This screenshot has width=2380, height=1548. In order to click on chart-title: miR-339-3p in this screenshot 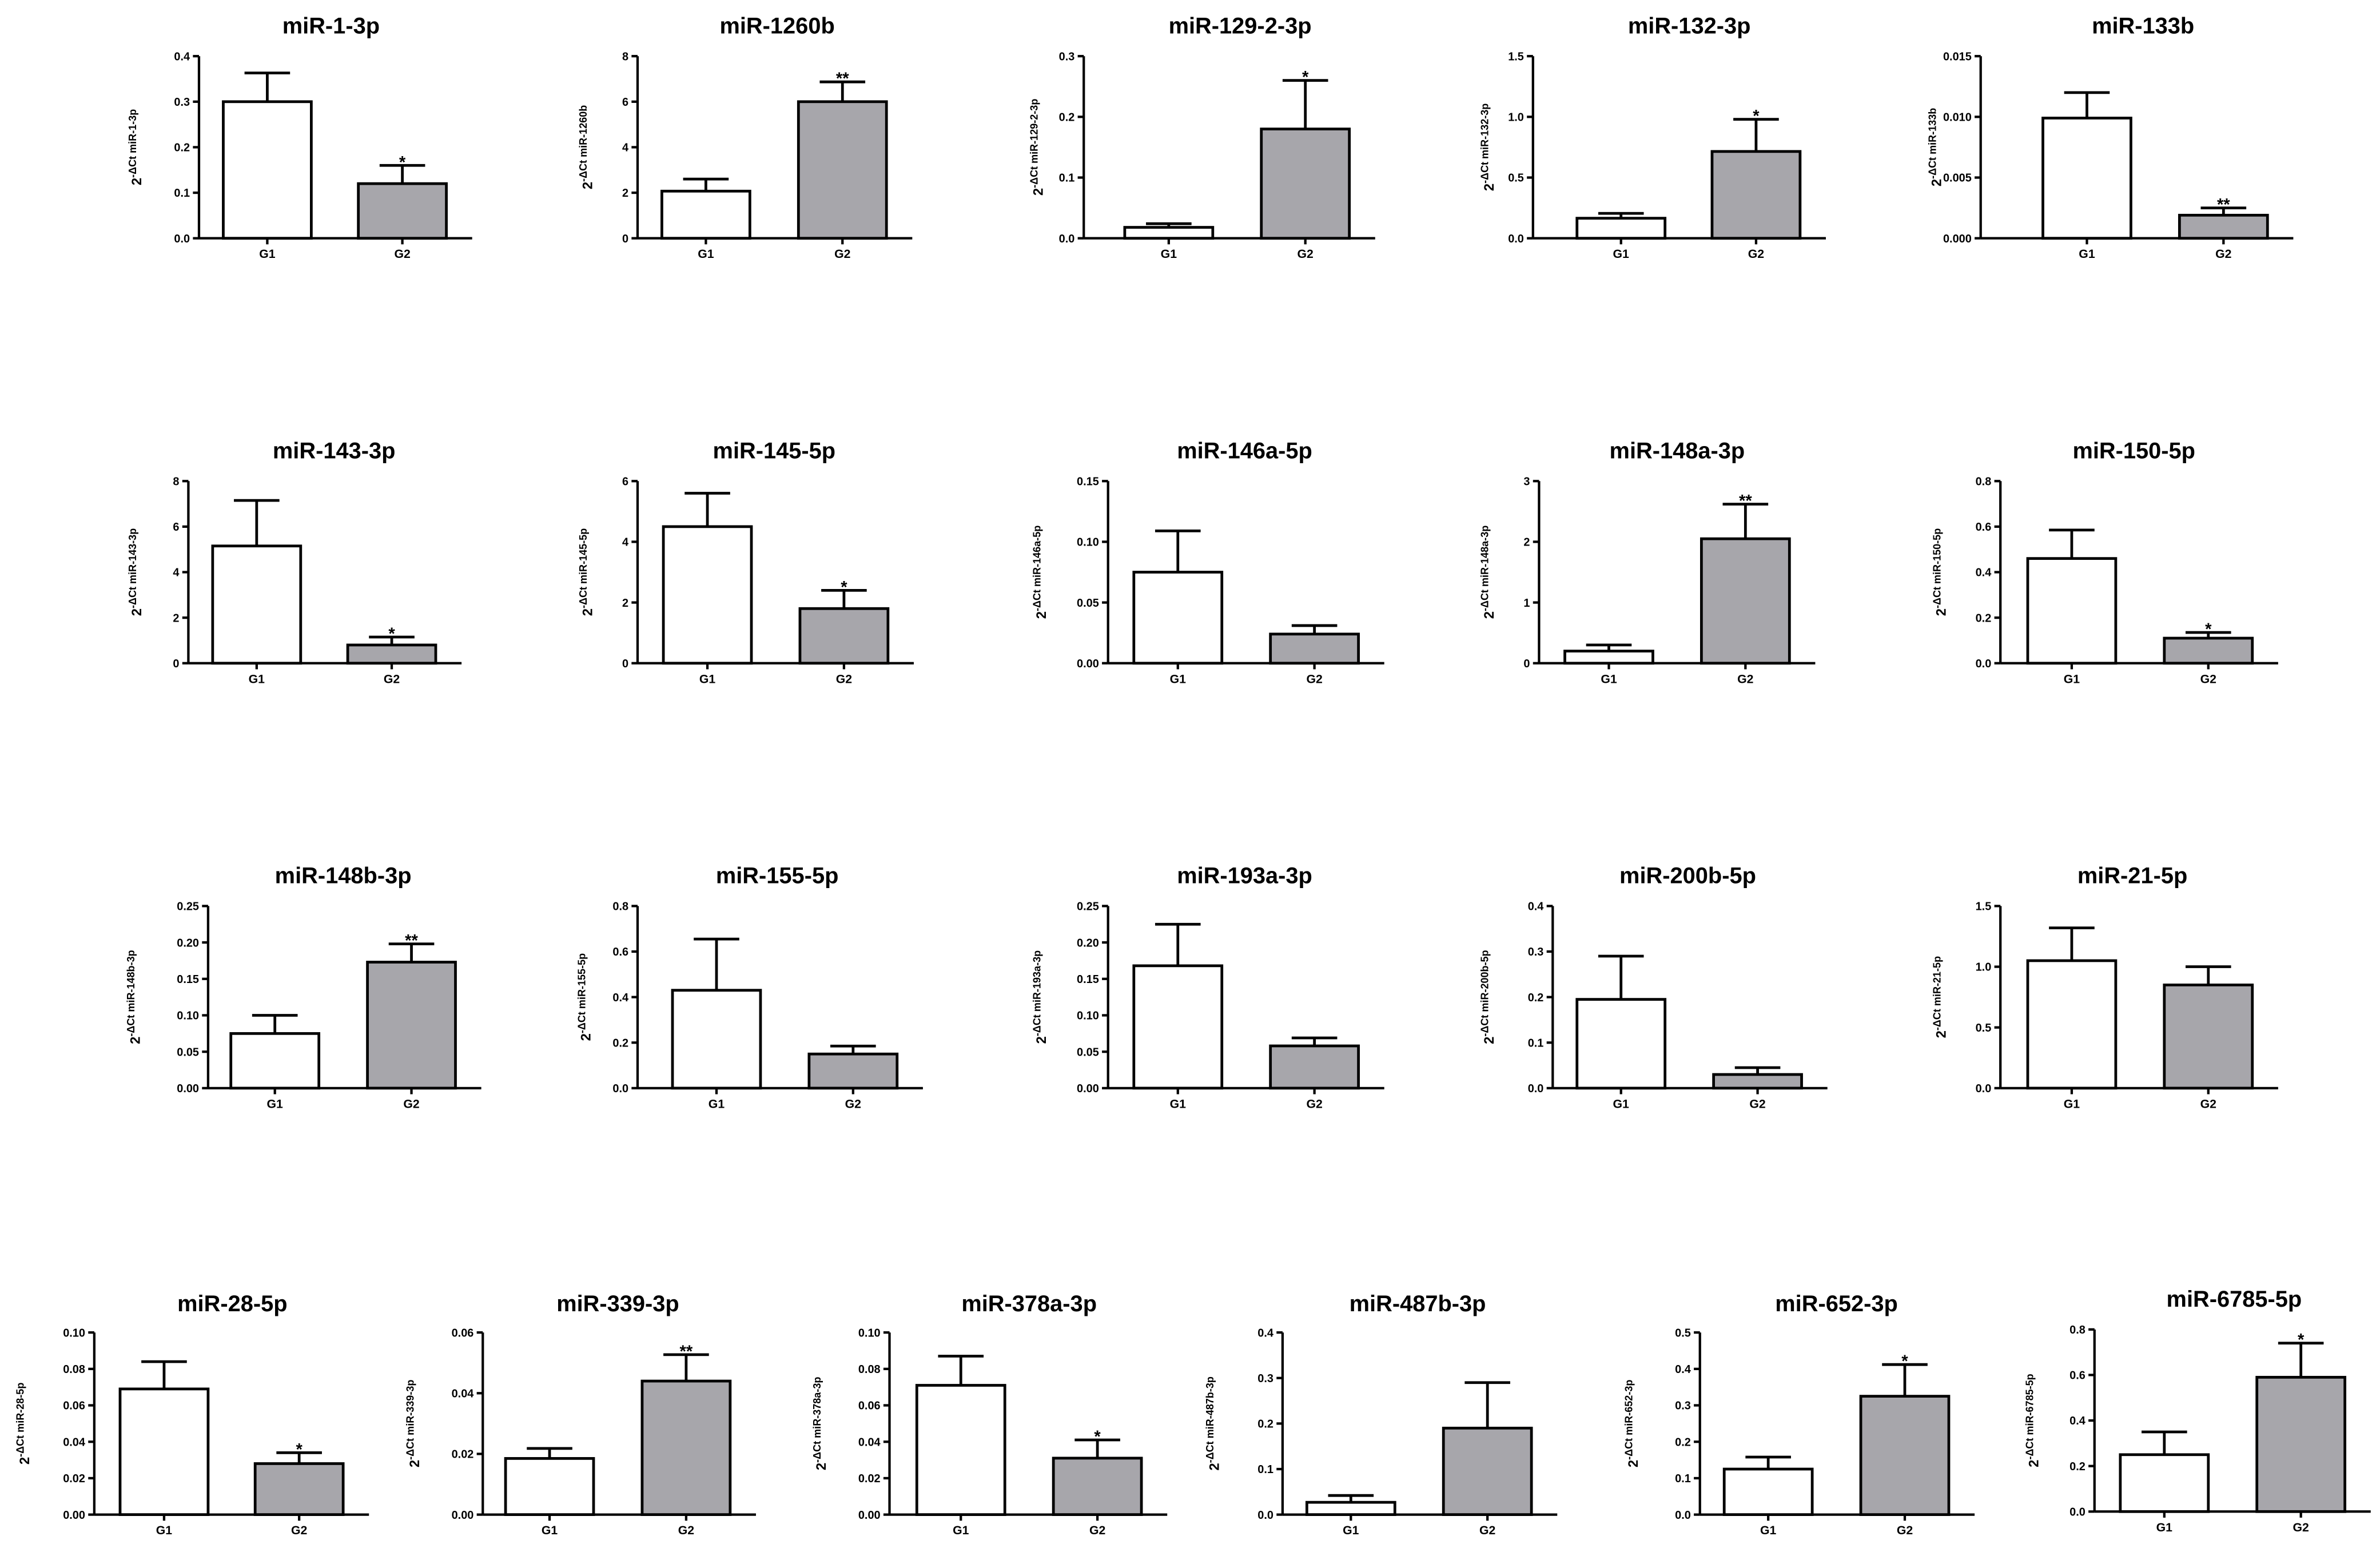, I will do `click(617, 1303)`.